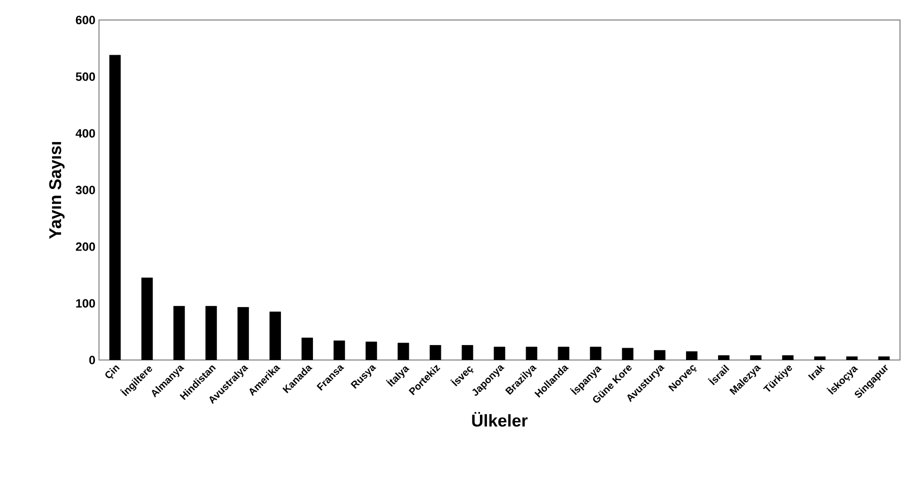  Describe the element at coordinates (85, 190) in the screenshot. I see `y-tick-label: 300` at that location.